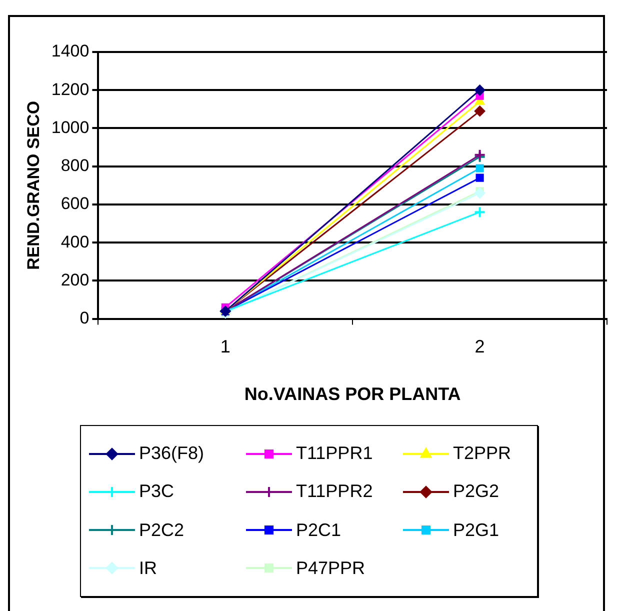  I want to click on legend-label: P2G2, so click(476, 491).